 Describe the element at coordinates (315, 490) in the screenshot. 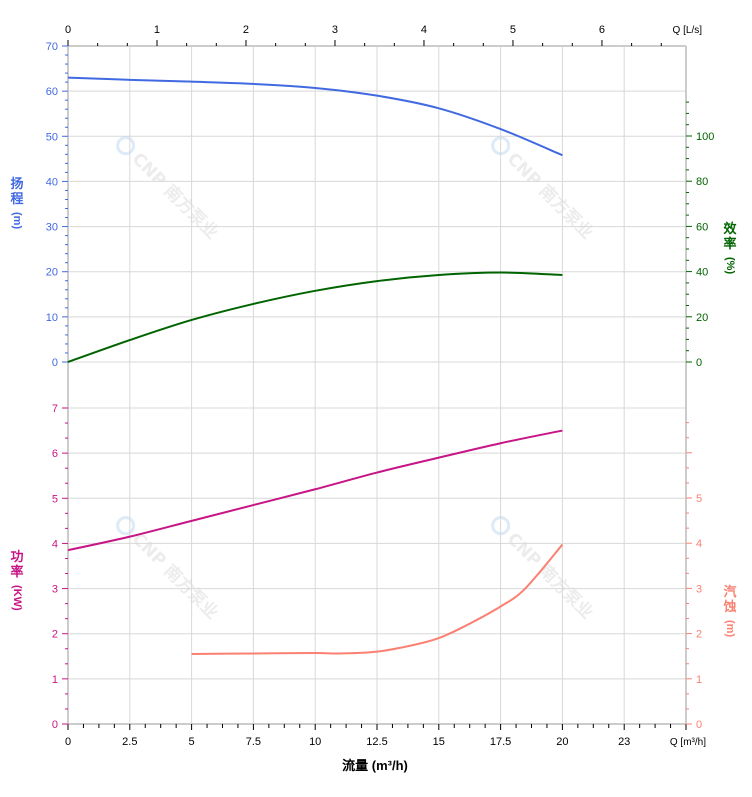

I see `power-curve` at that location.